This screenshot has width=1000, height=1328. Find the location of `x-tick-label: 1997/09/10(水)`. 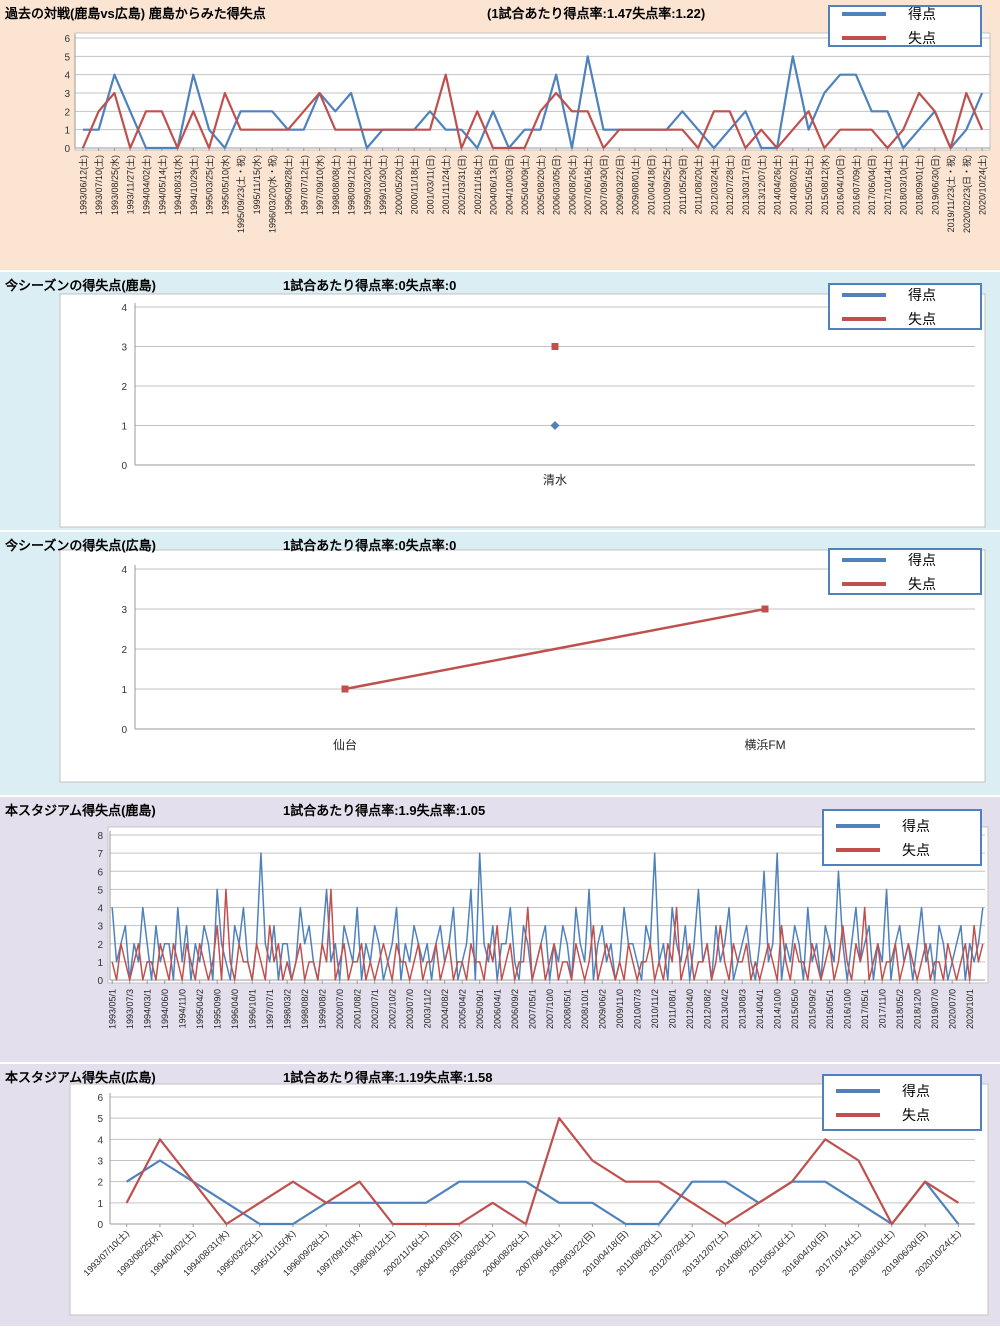

x-tick-label: 1997/09/10(水) is located at coordinates (319, 185).